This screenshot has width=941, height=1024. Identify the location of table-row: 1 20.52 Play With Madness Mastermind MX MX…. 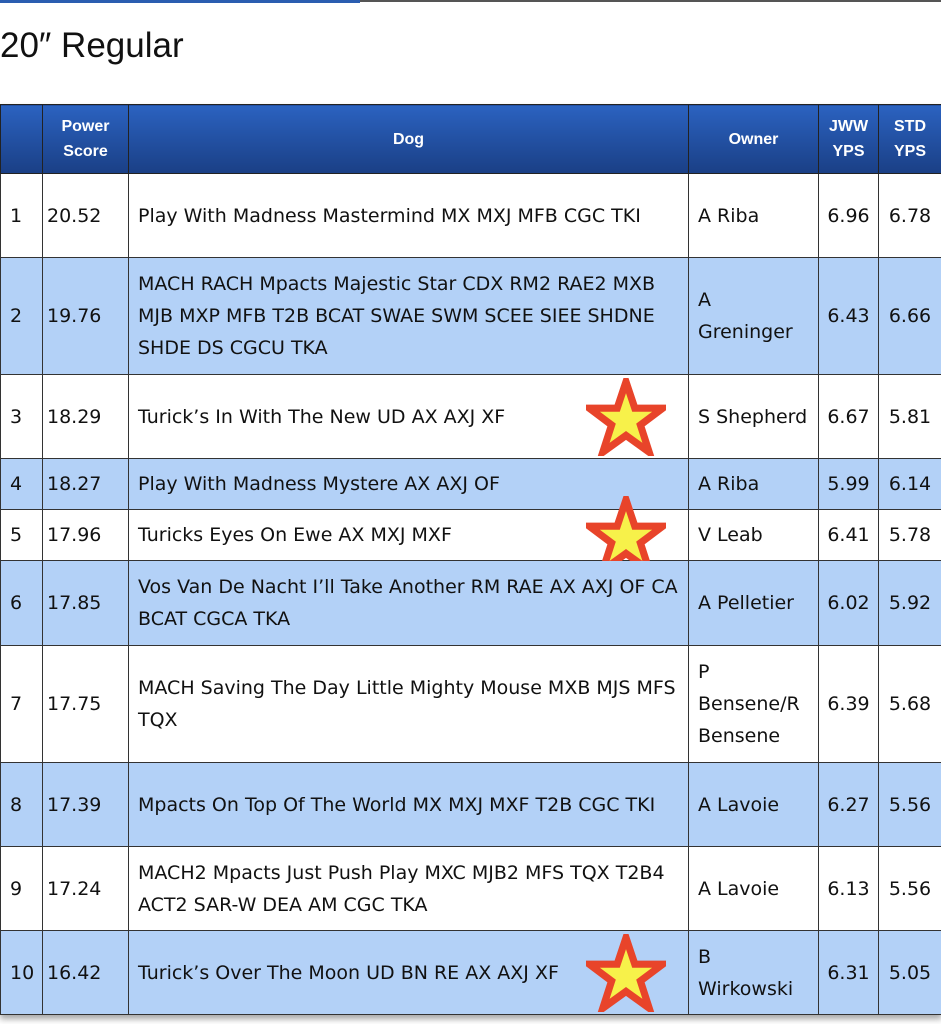
(470, 215).